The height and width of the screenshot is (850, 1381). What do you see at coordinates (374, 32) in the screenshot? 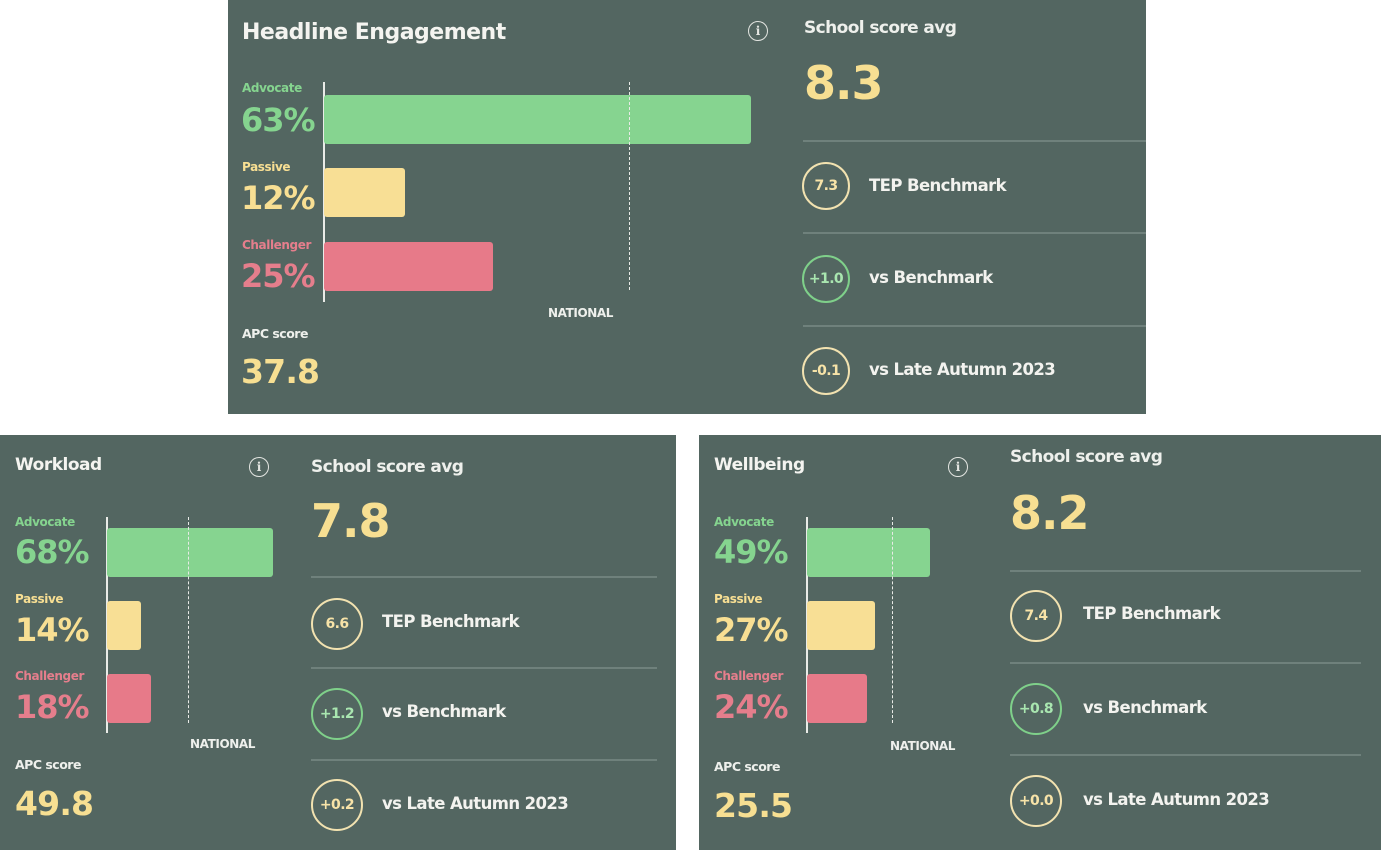
I see `panel-title: Headline Engagement` at bounding box center [374, 32].